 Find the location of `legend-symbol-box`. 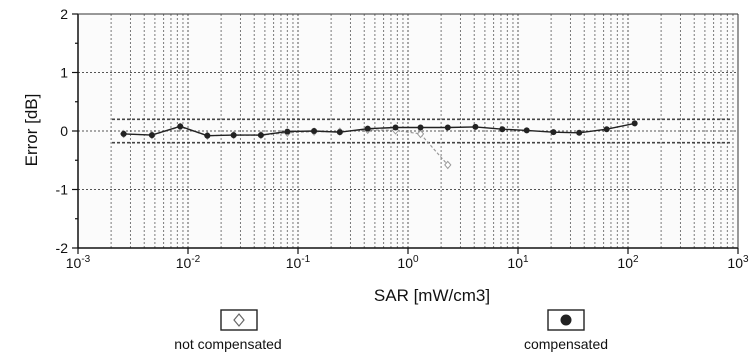

legend-symbol-box is located at coordinates (239, 320).